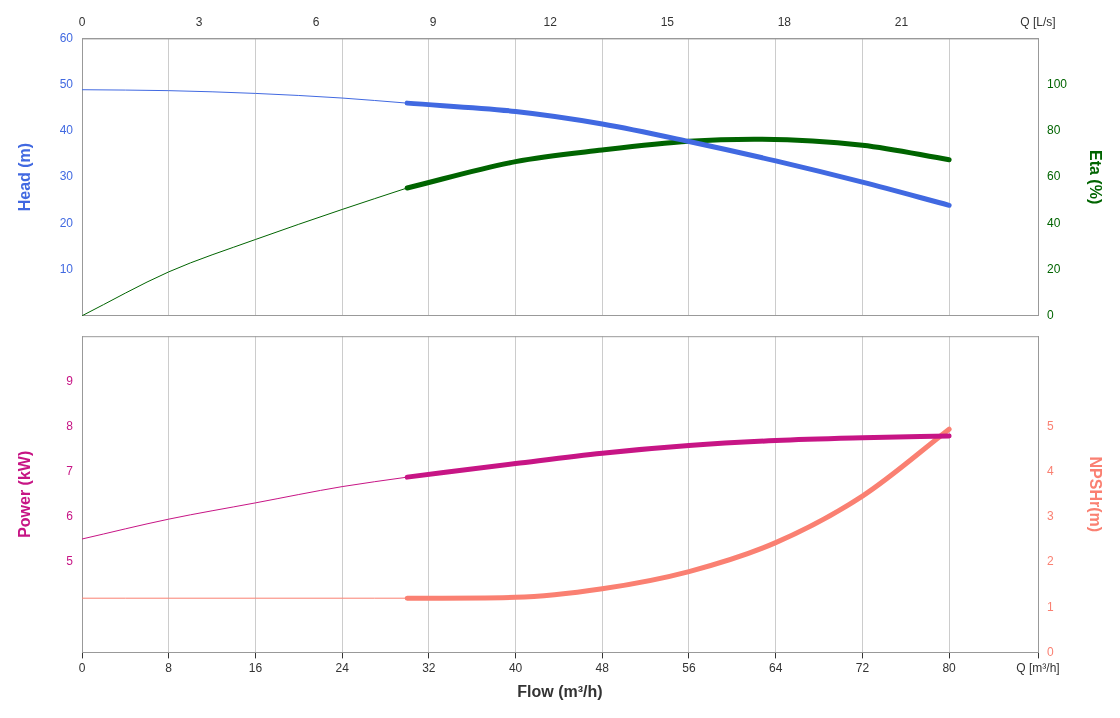 The height and width of the screenshot is (718, 1120). What do you see at coordinates (1050, 606) in the screenshot?
I see `y2-tick-label: 1` at bounding box center [1050, 606].